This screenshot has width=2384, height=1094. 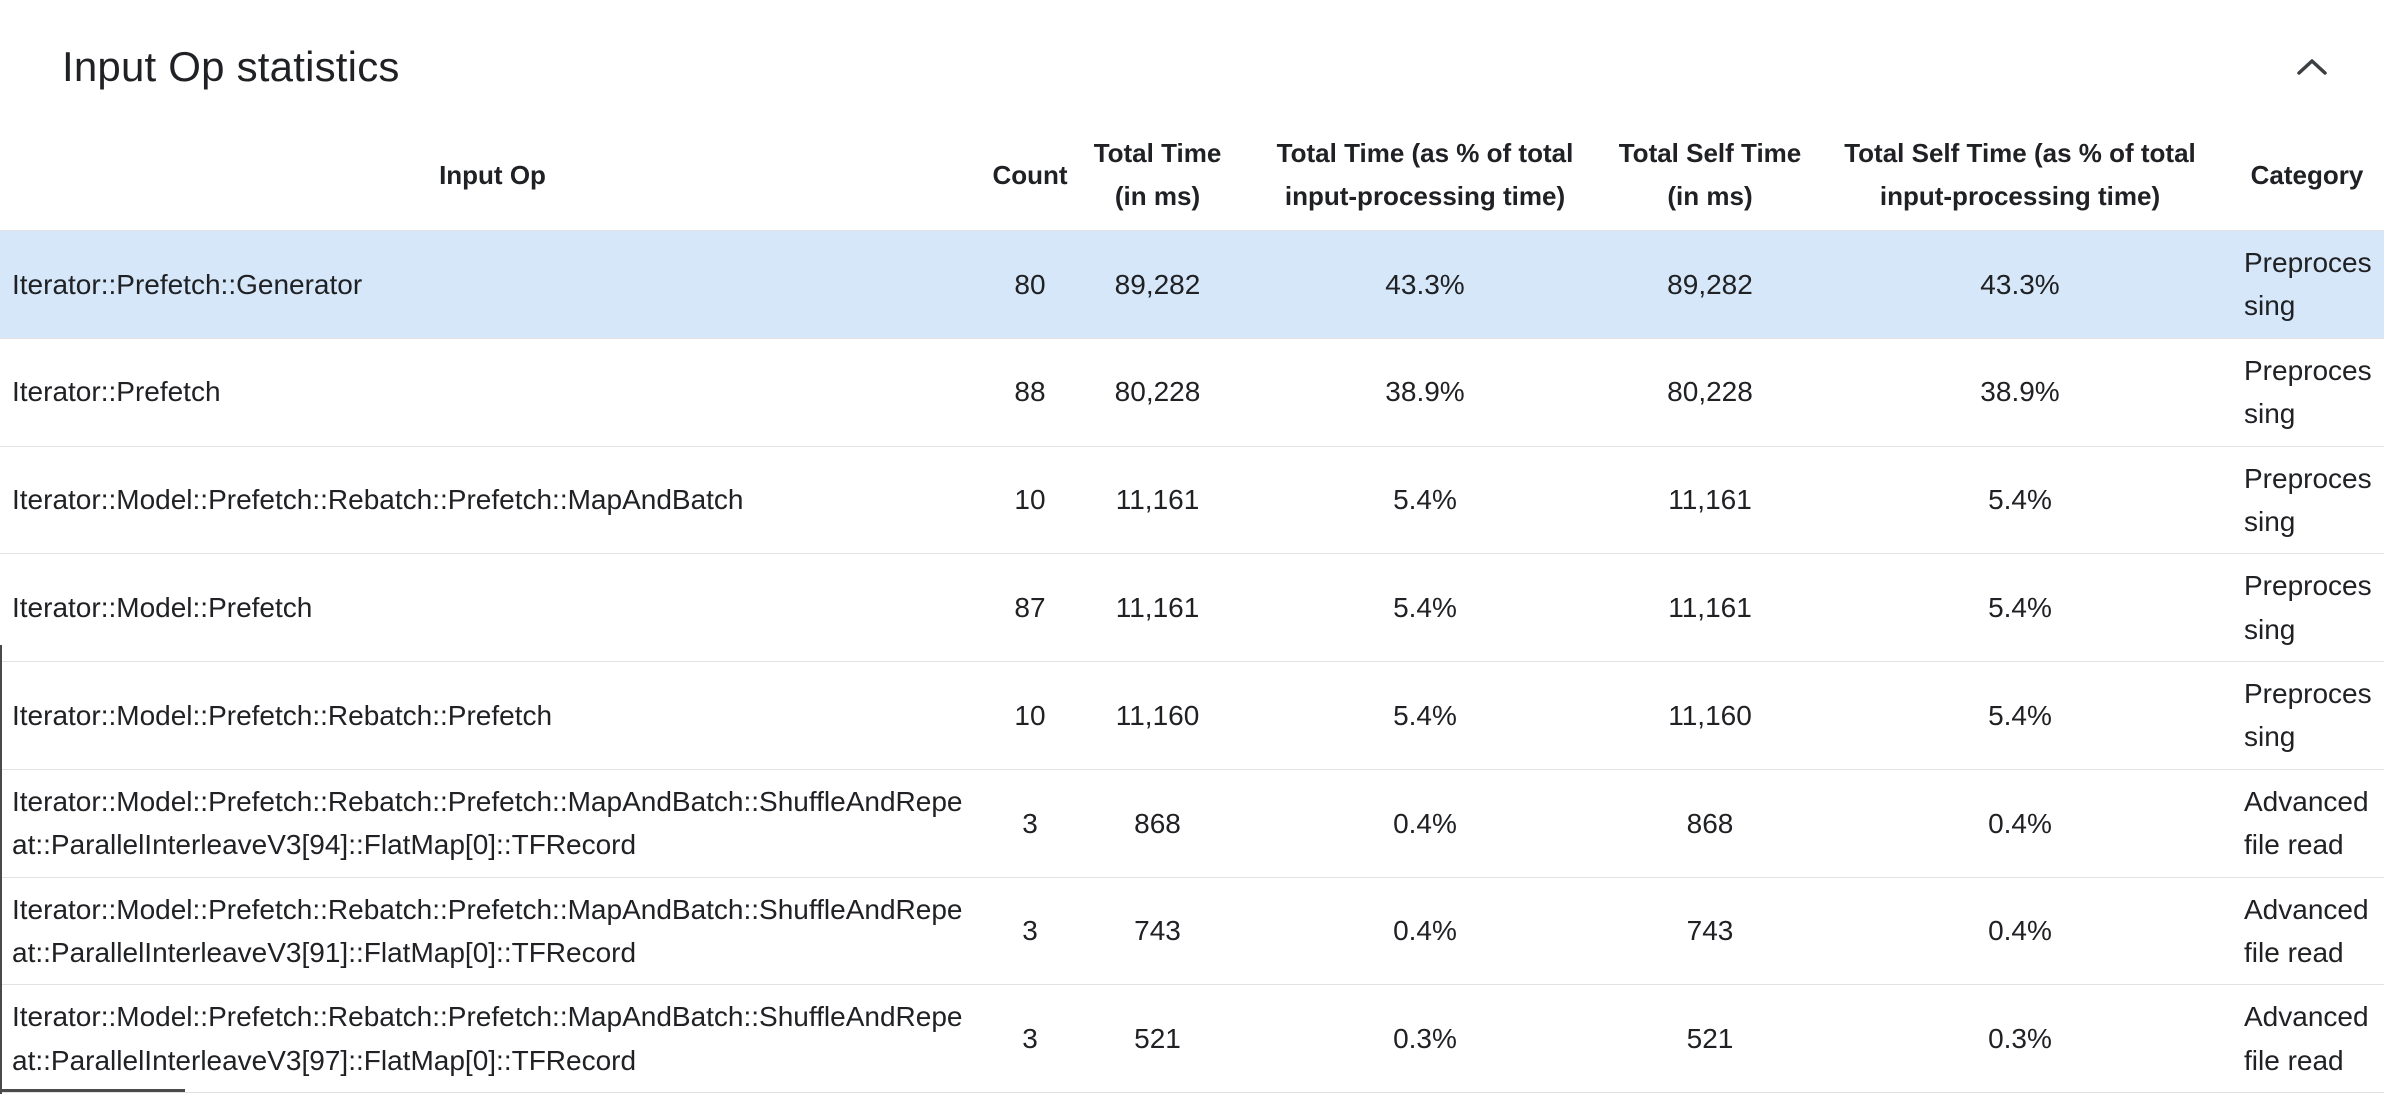 What do you see at coordinates (492, 174) in the screenshot?
I see `col-header-input-op: Input Op` at bounding box center [492, 174].